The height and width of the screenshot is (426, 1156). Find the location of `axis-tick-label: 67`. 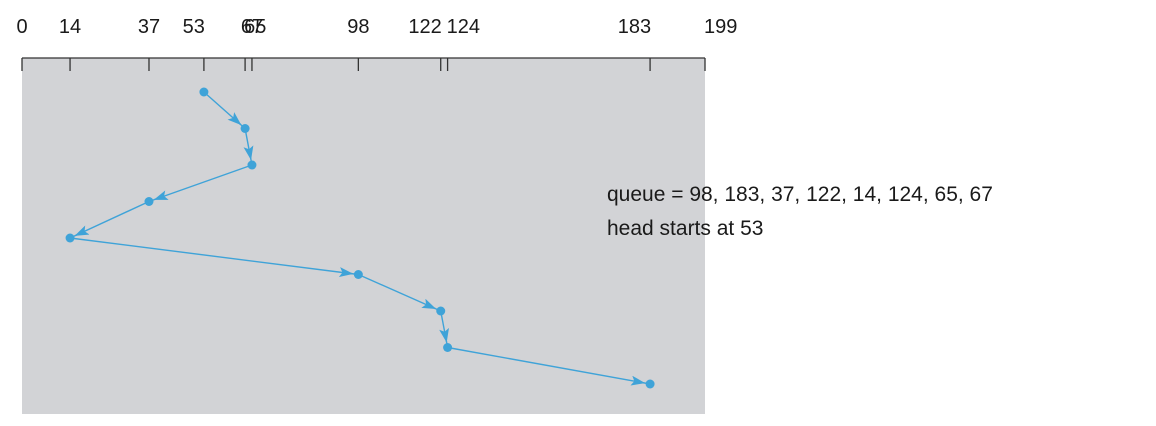

axis-tick-label: 67 is located at coordinates (252, 27).